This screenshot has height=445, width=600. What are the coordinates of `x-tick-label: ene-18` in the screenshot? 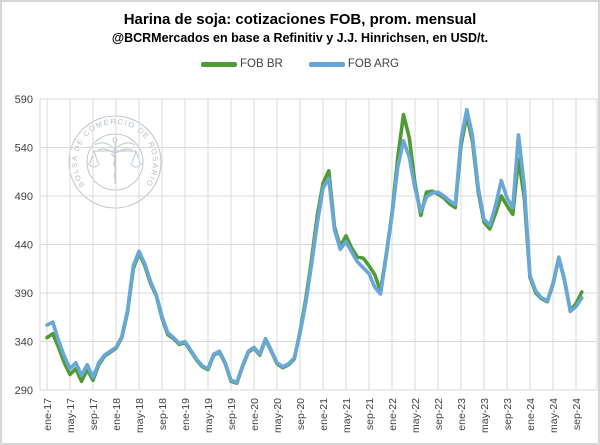 It's located at (117, 414).